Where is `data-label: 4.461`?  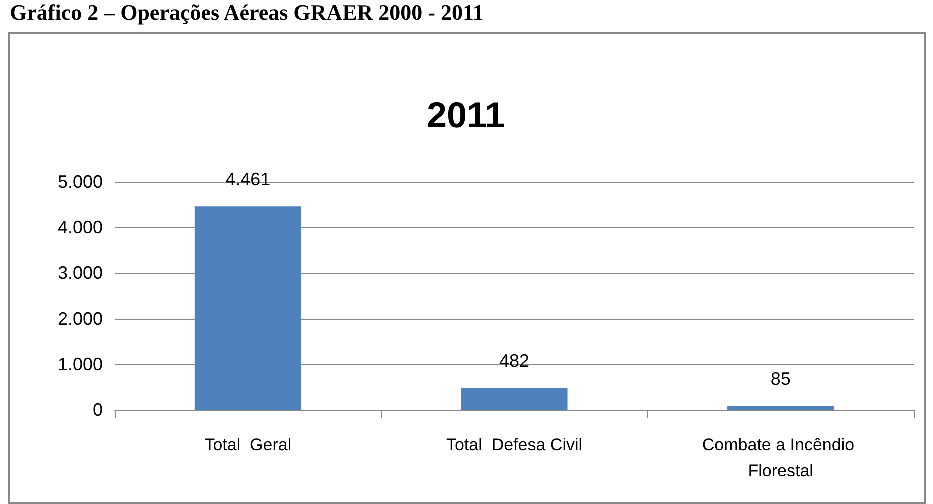 data-label: 4.461 is located at coordinates (248, 180).